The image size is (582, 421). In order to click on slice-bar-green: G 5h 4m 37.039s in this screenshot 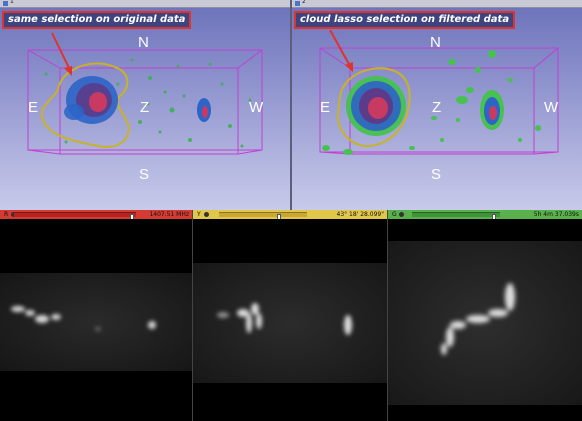, I will do `click(485, 214)`.